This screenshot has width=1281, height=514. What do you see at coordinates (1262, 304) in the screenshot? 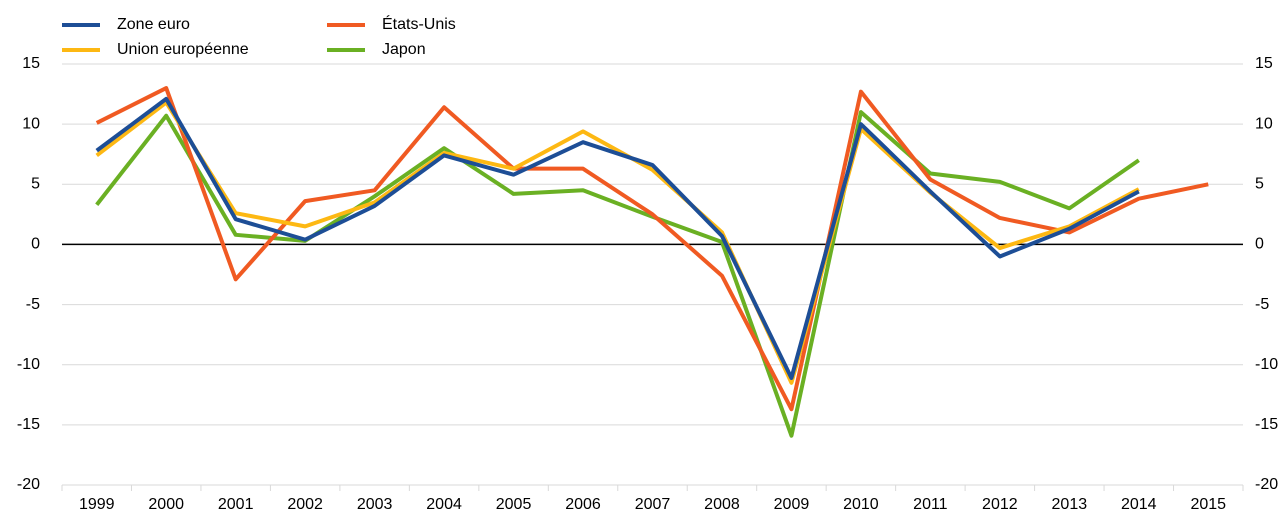
I see `y2-tick-label: -5` at bounding box center [1262, 304].